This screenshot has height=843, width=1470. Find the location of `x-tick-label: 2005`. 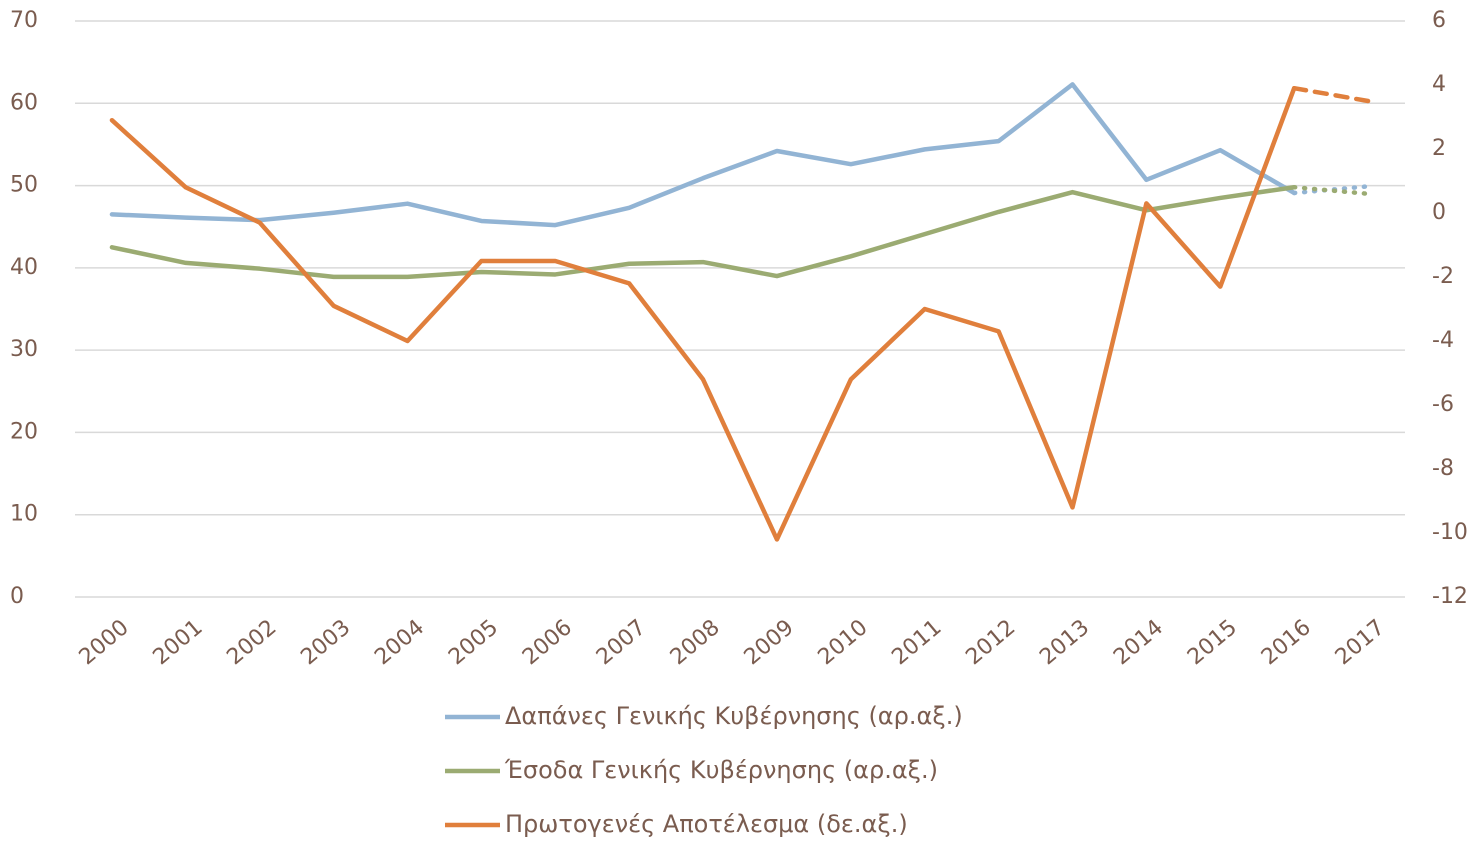

x-tick-label: 2005 is located at coordinates (473, 642).